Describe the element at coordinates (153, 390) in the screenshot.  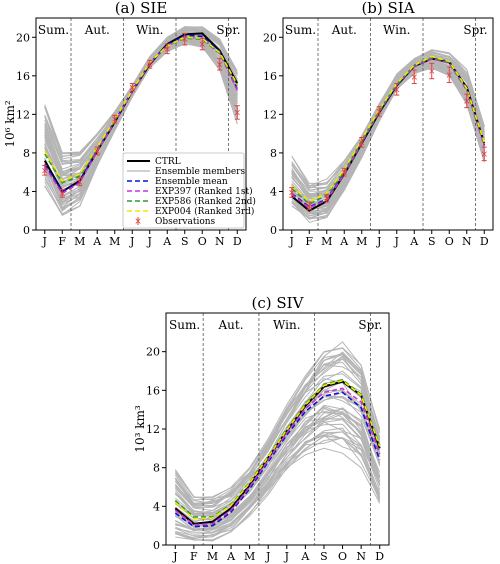
I see `y-tick-label: 16` at that location.